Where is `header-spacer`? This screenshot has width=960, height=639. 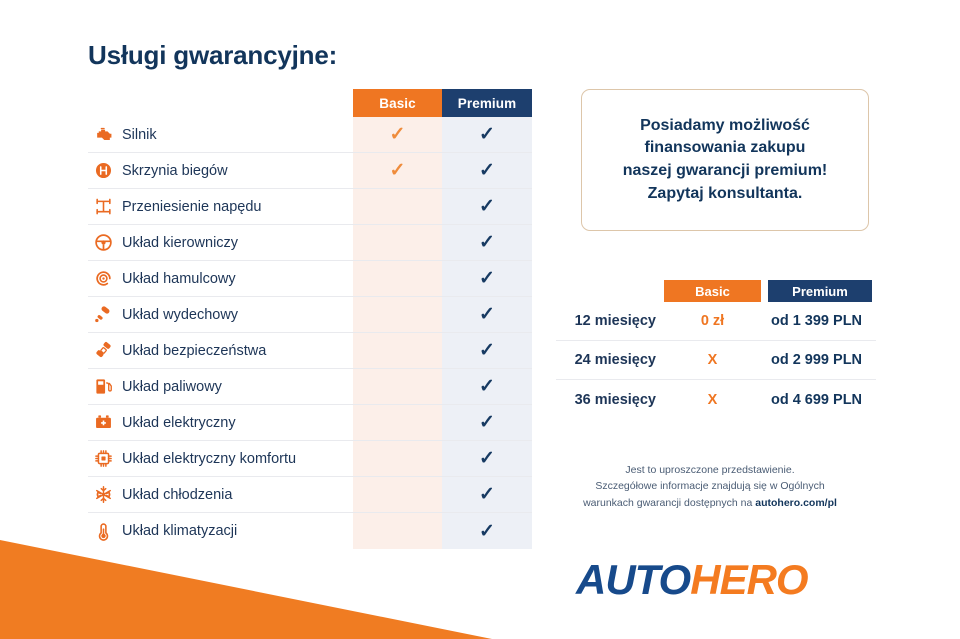
header-spacer is located at coordinates (220, 103).